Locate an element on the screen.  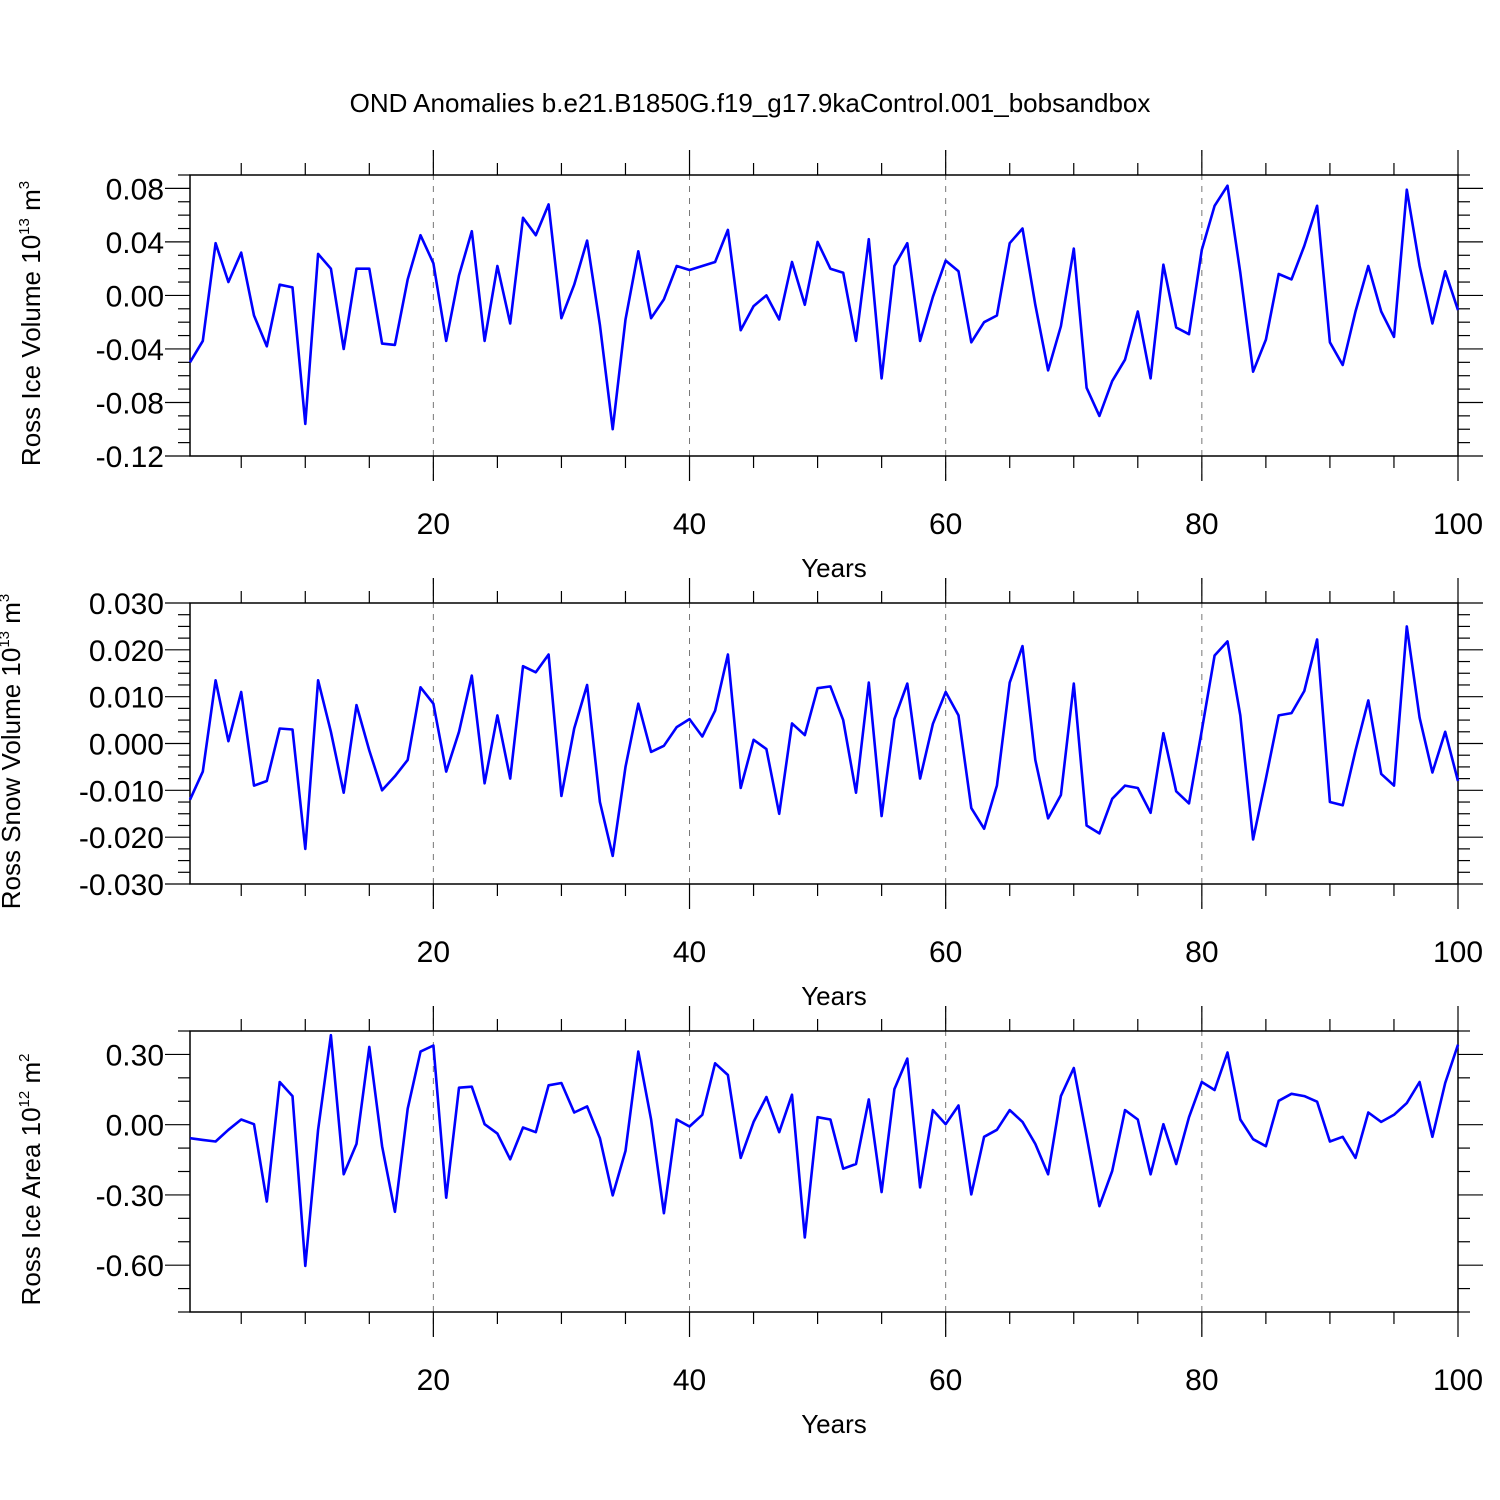
y-tick-label: -0.010 is located at coordinates (121, 791).